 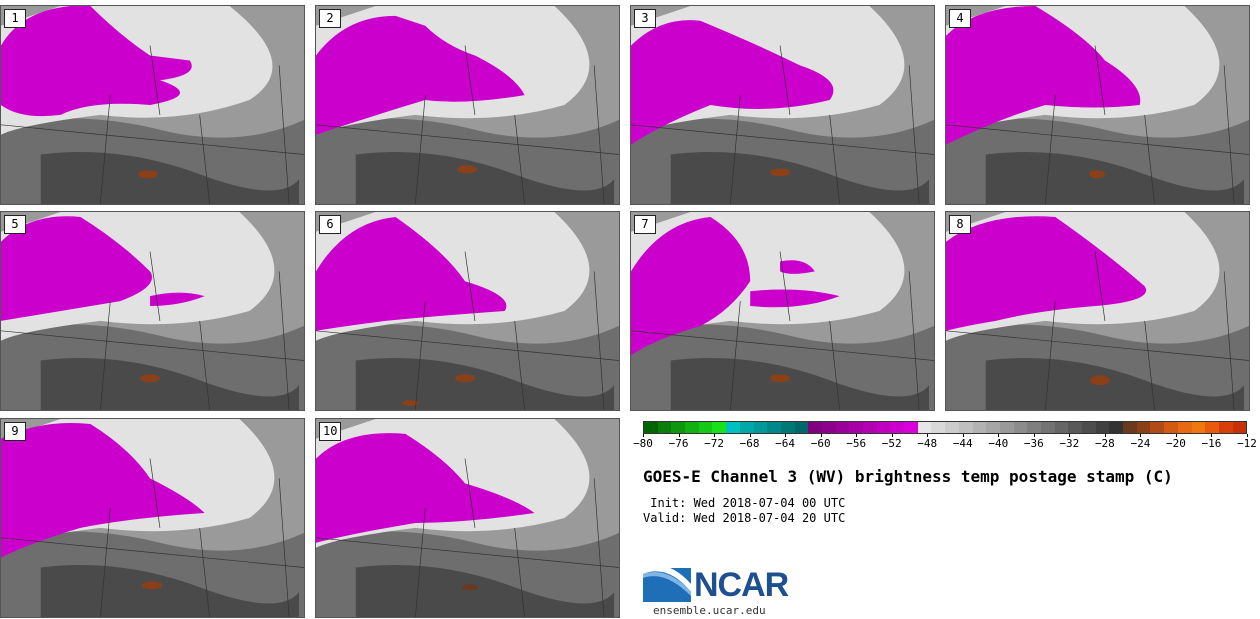 What do you see at coordinates (891, 443) in the screenshot?
I see `colorbar-tick-label: −52` at bounding box center [891, 443].